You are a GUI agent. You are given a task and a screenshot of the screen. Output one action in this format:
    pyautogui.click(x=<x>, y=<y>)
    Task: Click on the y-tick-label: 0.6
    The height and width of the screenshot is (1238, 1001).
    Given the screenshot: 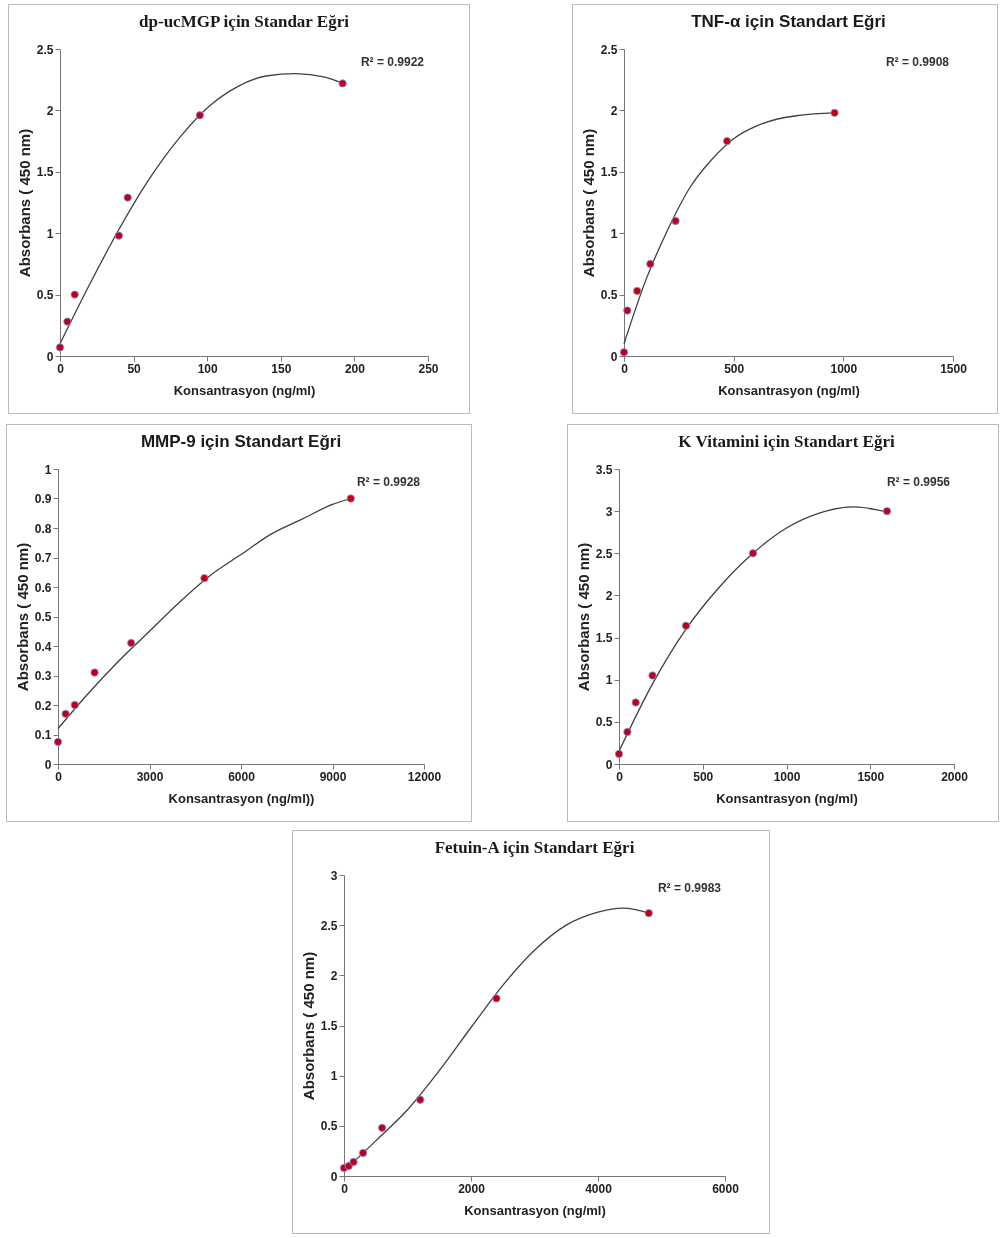 What is the action you would take?
    pyautogui.click(x=43, y=587)
    